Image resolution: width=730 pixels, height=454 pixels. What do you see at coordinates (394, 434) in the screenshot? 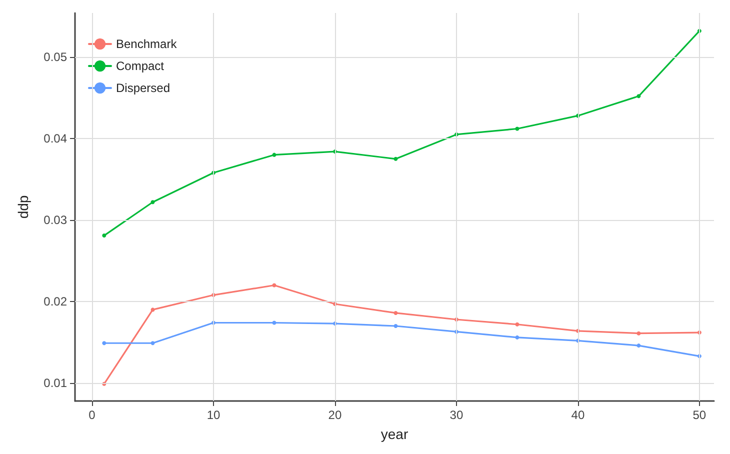
I see `x-axis-title: year` at bounding box center [394, 434].